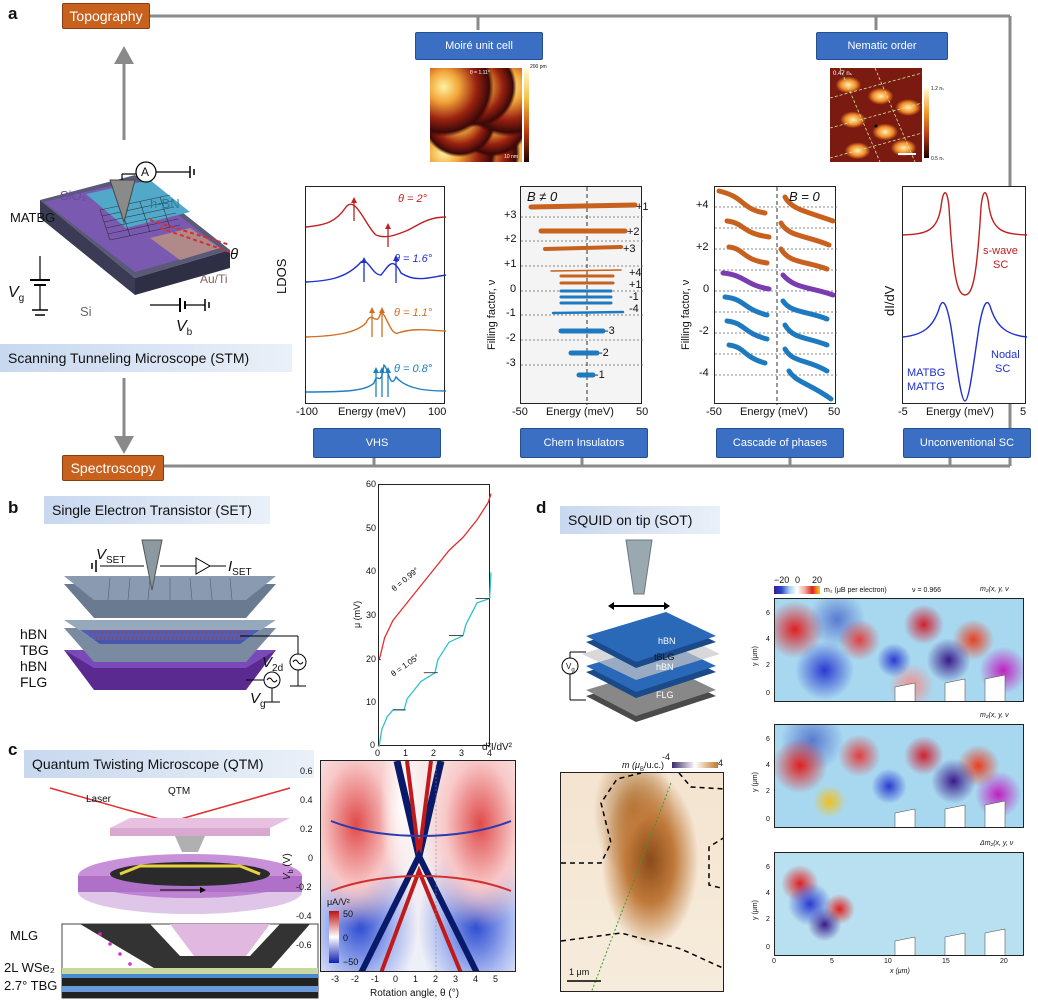 The image size is (1038, 1003). Describe the element at coordinates (755, 782) in the screenshot. I see `mz-ylabel-2: y (μm)` at that location.